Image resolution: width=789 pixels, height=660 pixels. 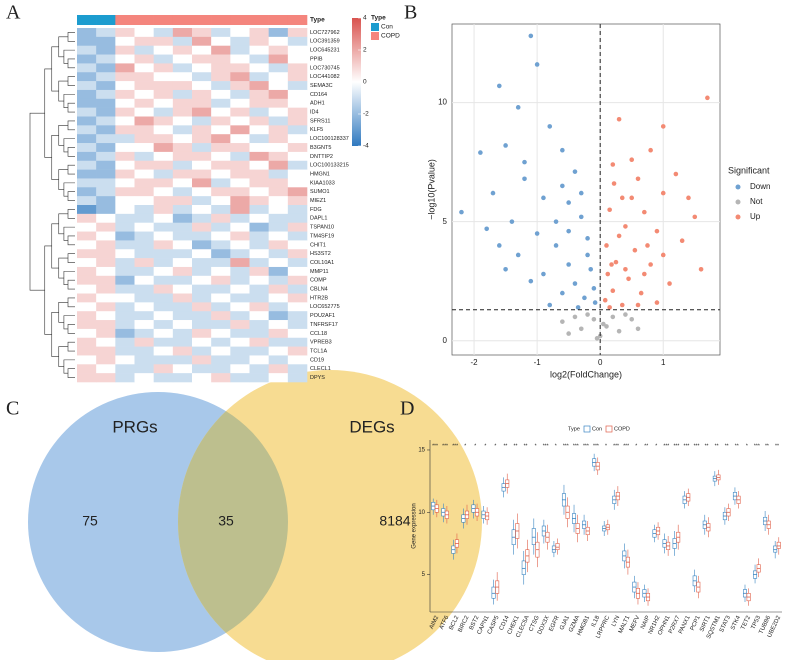 I want to click on gene-label: MIEZ1, so click(x=318, y=201).